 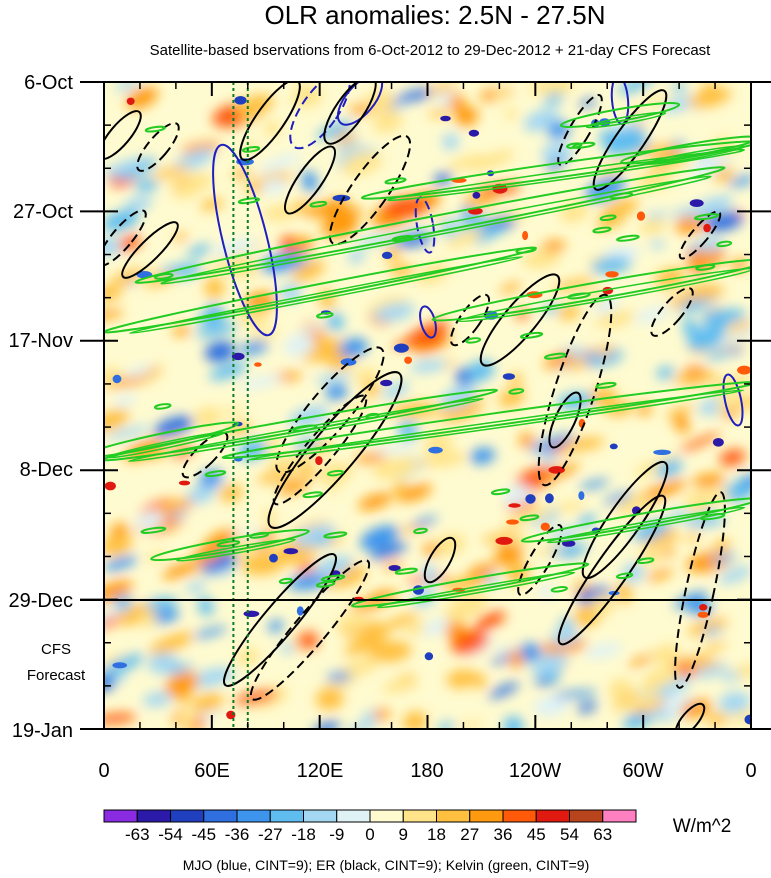 I want to click on y-tick-29-dec: 29-Dec, so click(x=41, y=601).